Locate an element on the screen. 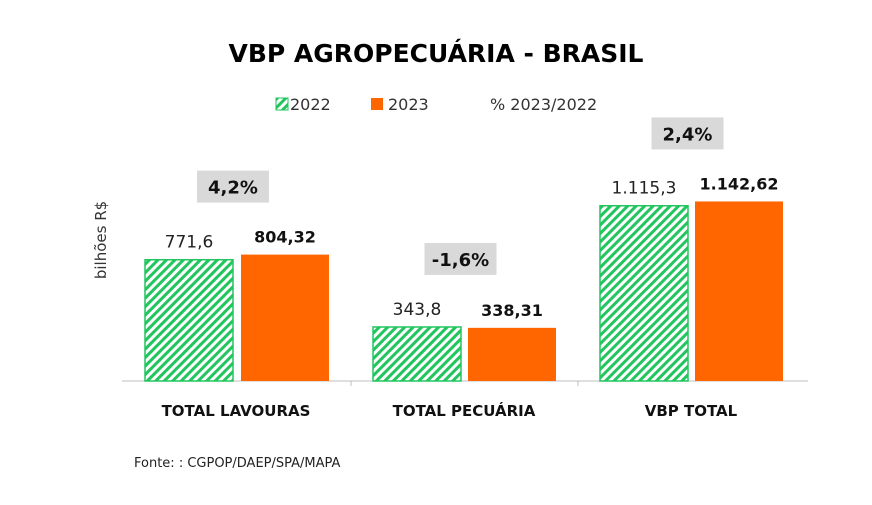 This screenshot has width=872, height=505. data-label-2023-0: 804,32 is located at coordinates (285, 237).